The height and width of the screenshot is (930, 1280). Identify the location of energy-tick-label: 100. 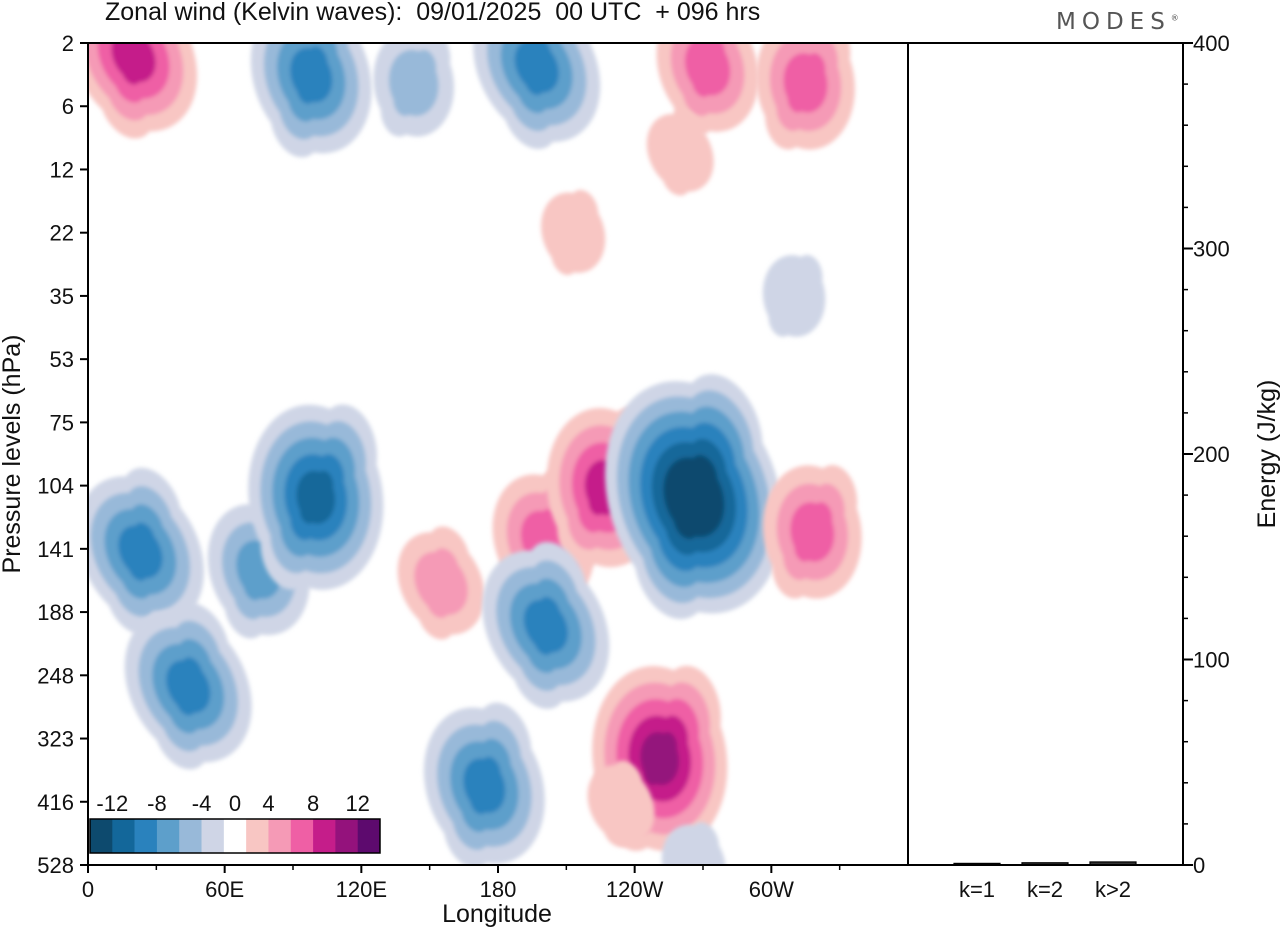
(1211, 660).